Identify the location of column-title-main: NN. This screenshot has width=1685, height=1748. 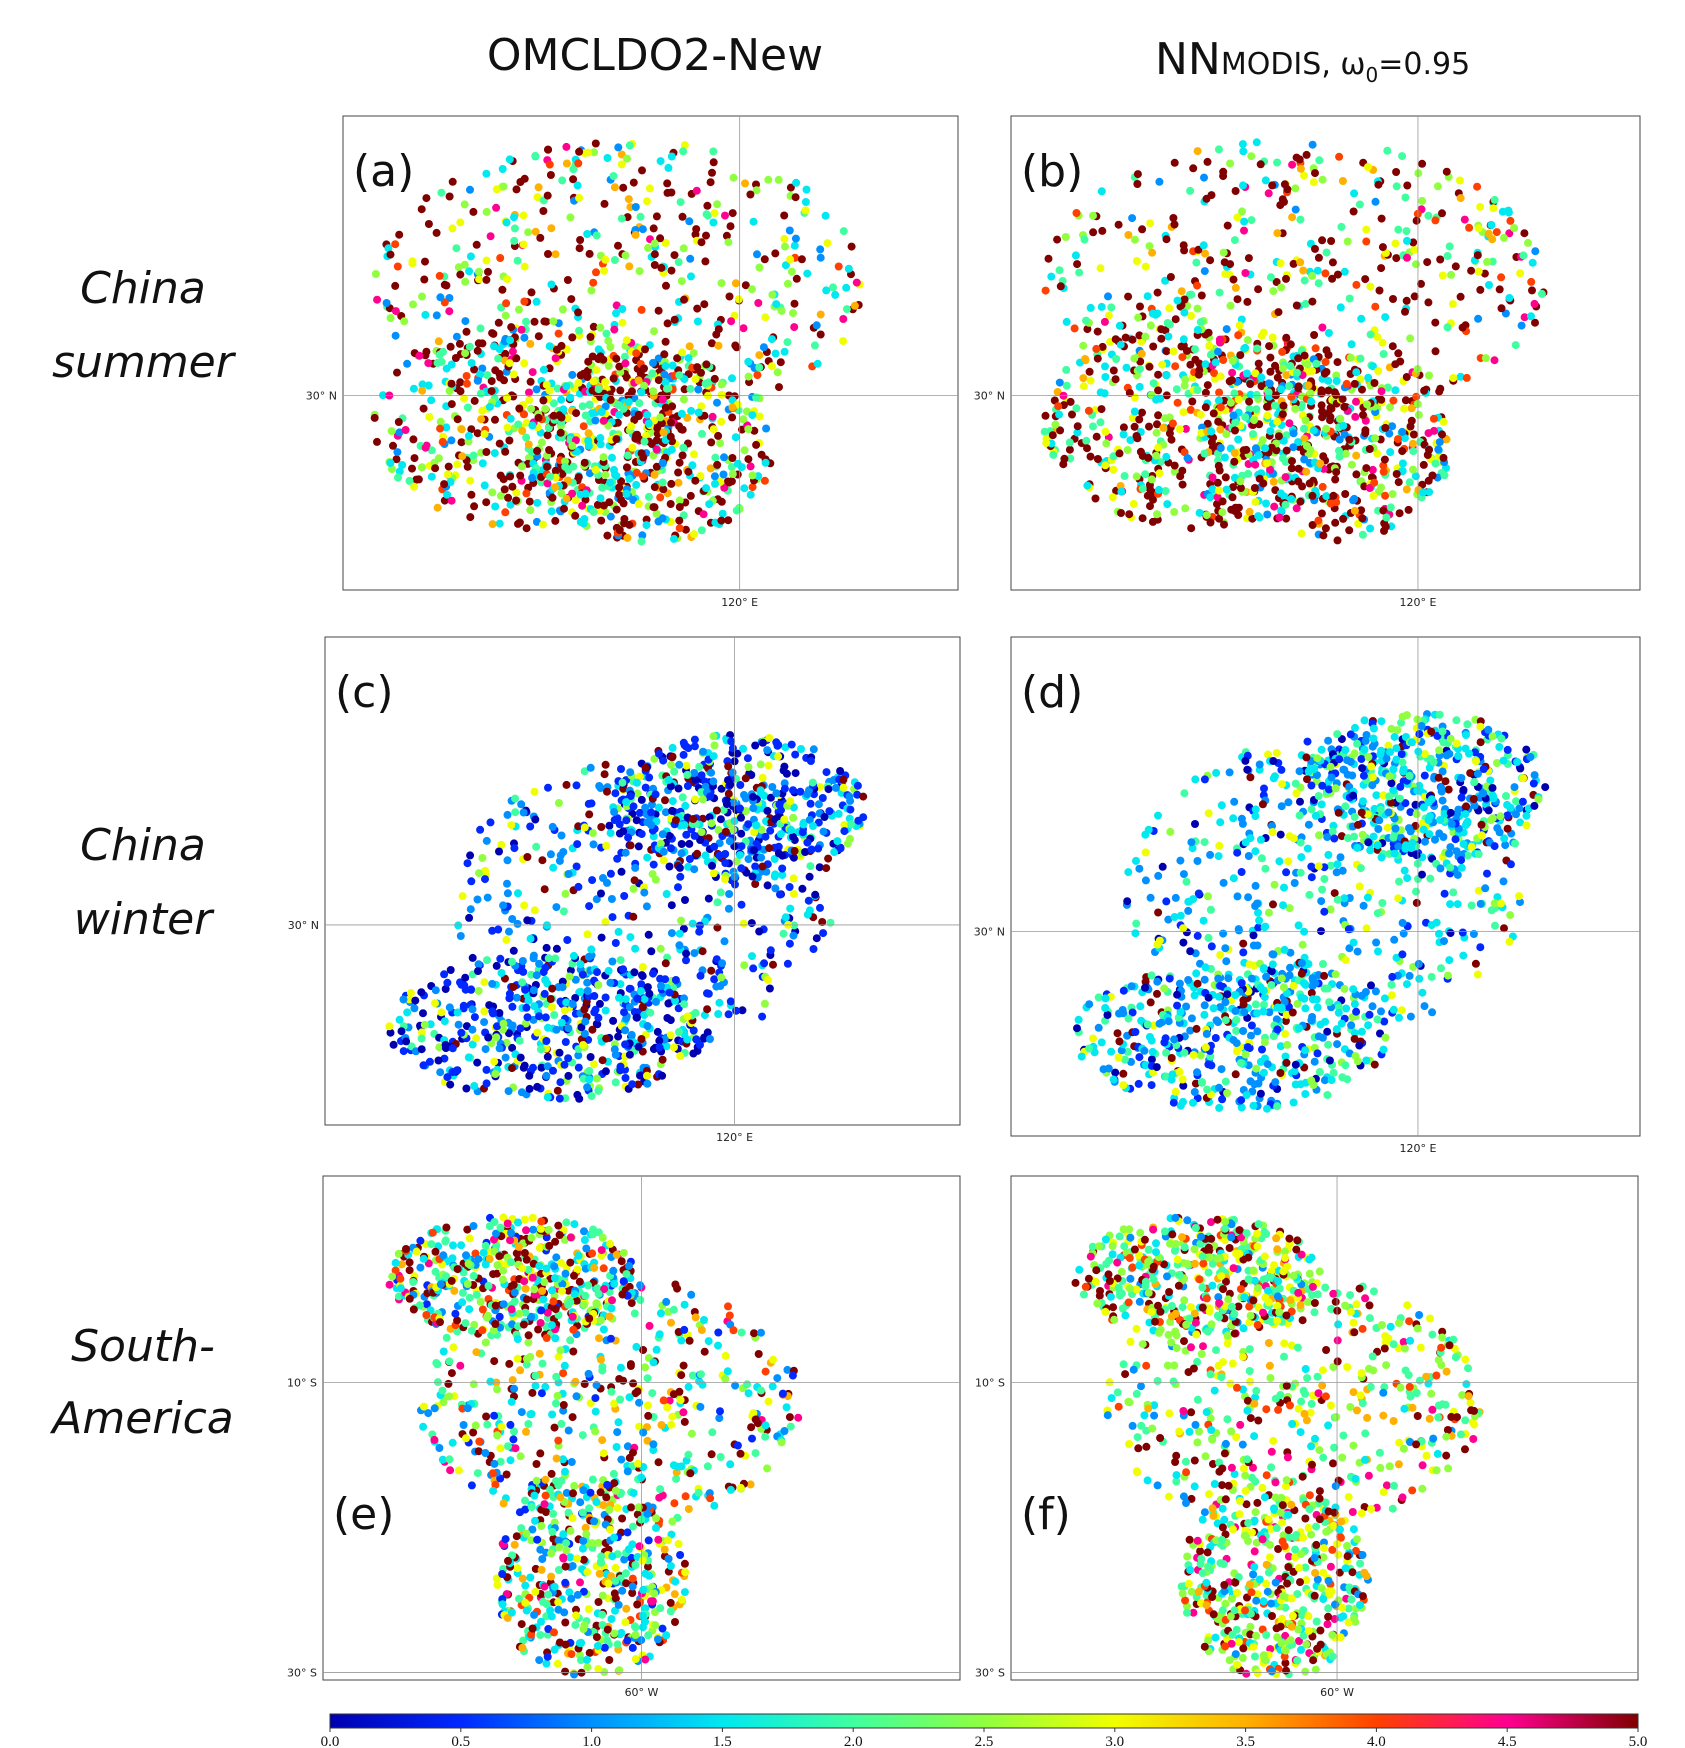
(1188, 59).